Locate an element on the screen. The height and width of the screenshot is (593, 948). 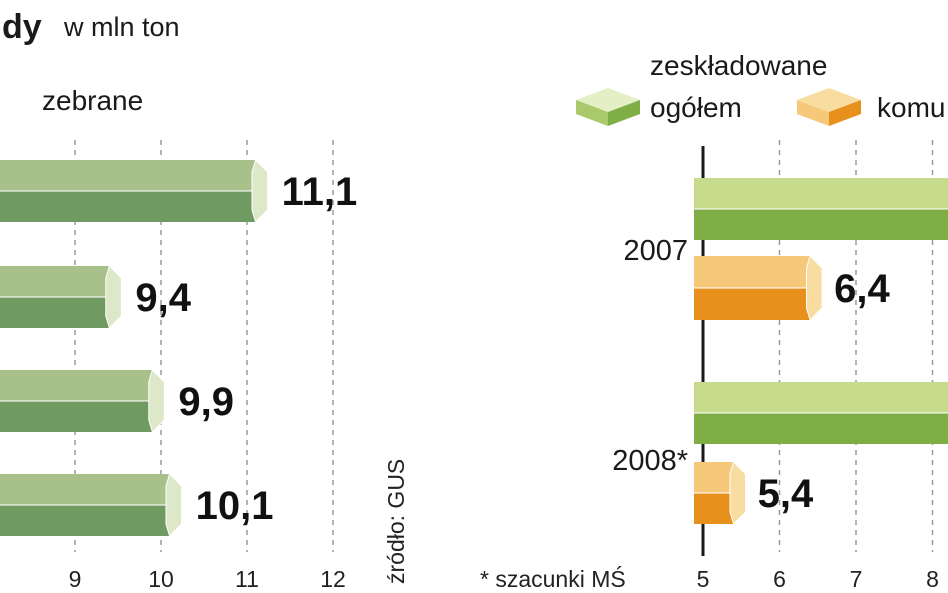
legend-municipal-icon is located at coordinates (829, 107).